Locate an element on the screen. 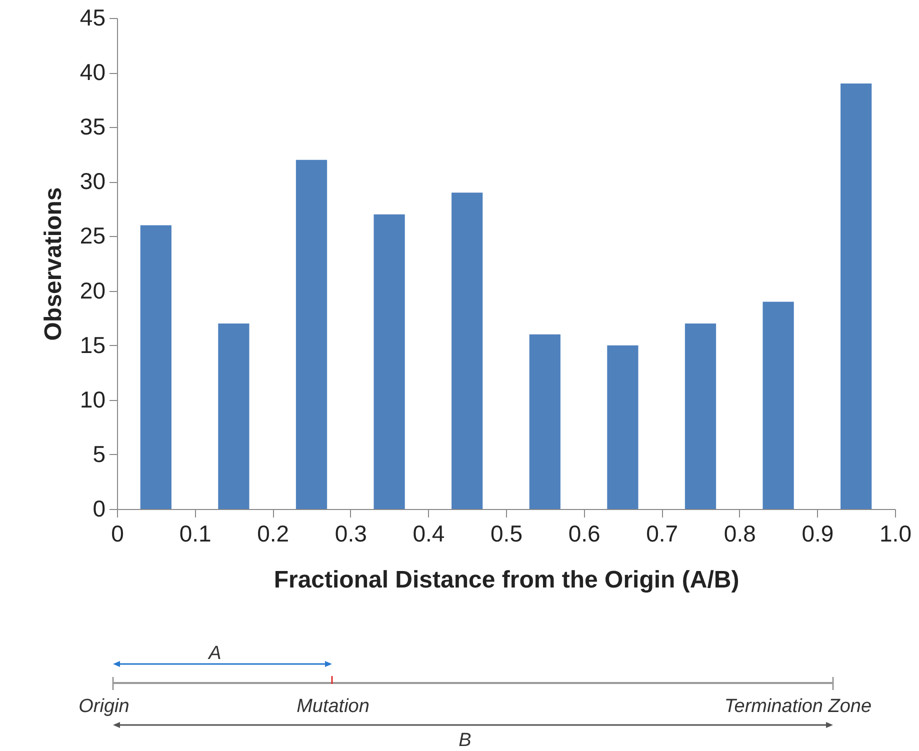 Image resolution: width=919 pixels, height=751 pixels. y-tick-label: 15 is located at coordinates (93, 345).